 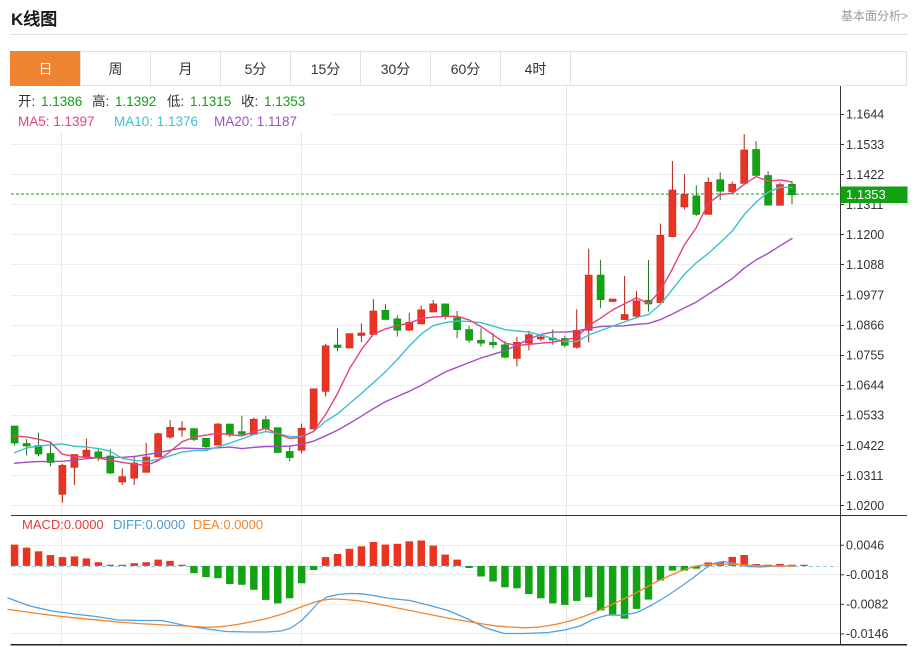 What do you see at coordinates (26, 101) in the screenshot?
I see `svg-text: 开:` at bounding box center [26, 101].